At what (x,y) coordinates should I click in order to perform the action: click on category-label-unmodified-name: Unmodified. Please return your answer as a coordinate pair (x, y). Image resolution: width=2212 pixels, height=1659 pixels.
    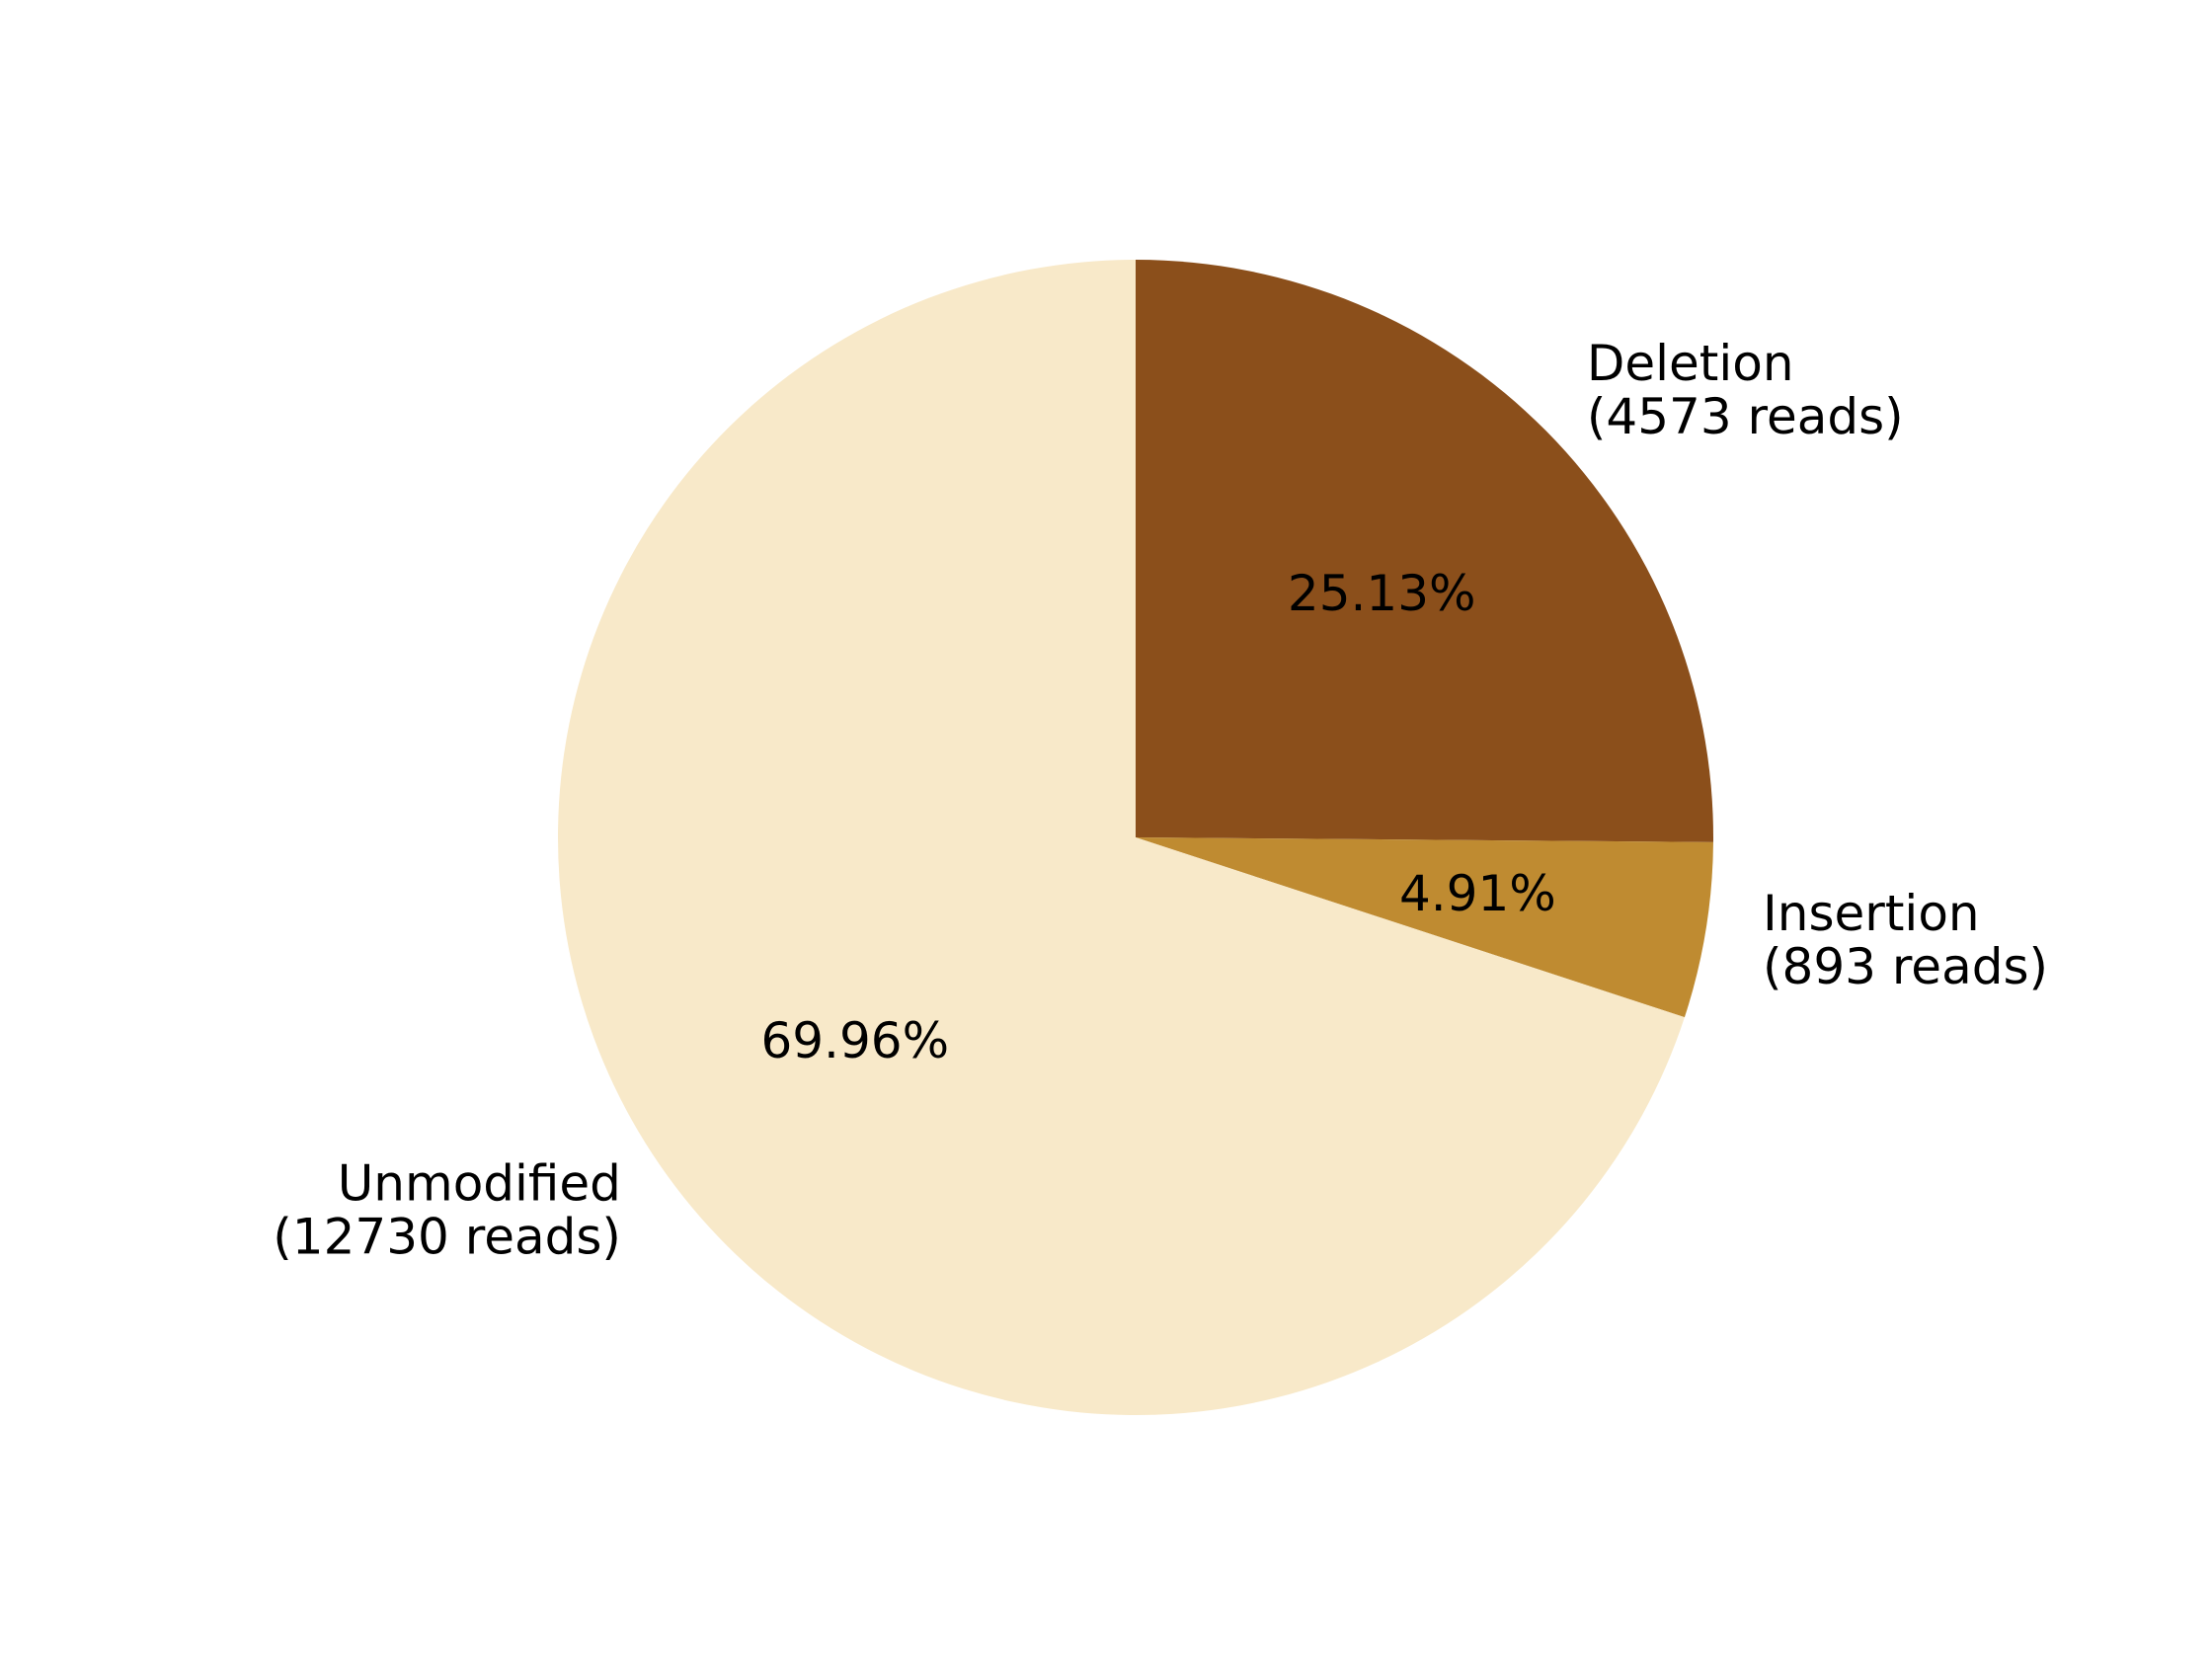
    Looking at the image, I should click on (480, 1184).